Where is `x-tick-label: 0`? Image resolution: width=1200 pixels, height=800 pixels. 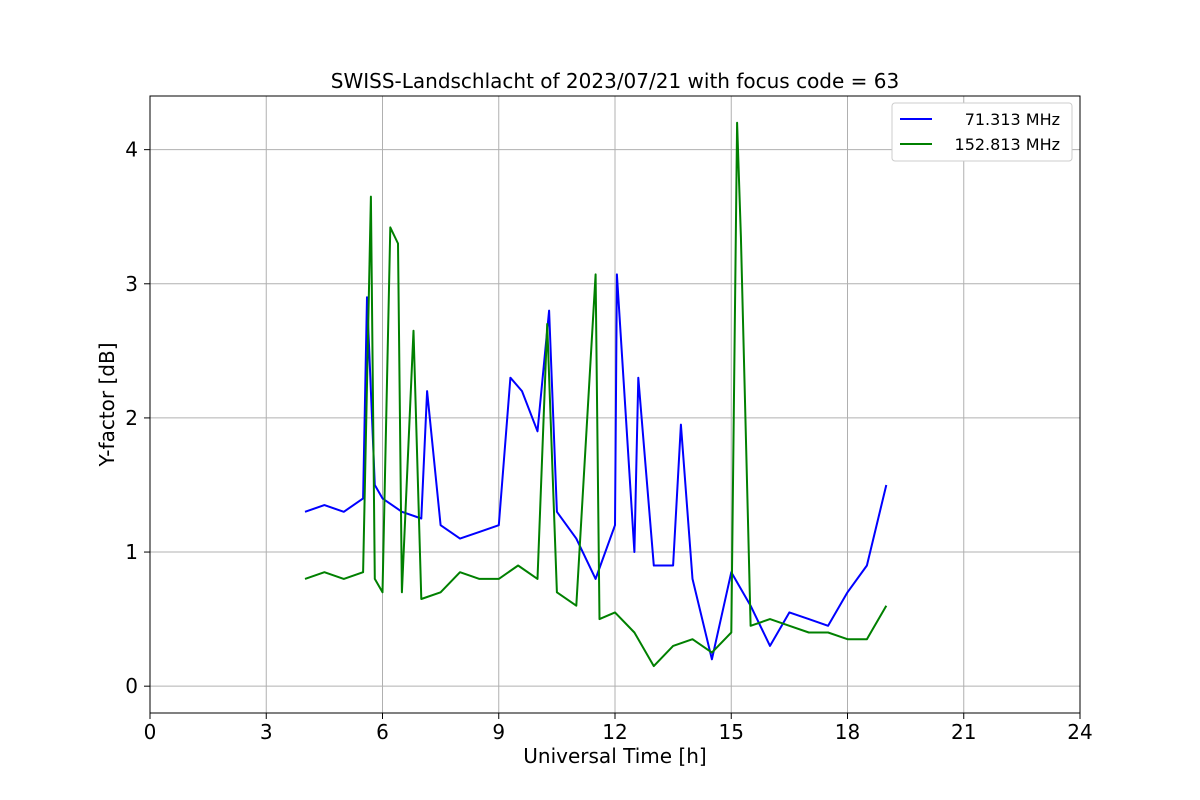
x-tick-label: 0 is located at coordinates (150, 732).